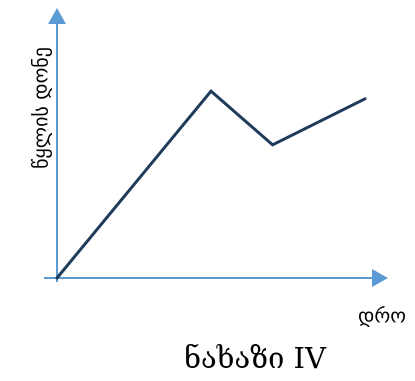  What do you see at coordinates (255, 358) in the screenshot?
I see `figure-caption: ნახაზი IV` at bounding box center [255, 358].